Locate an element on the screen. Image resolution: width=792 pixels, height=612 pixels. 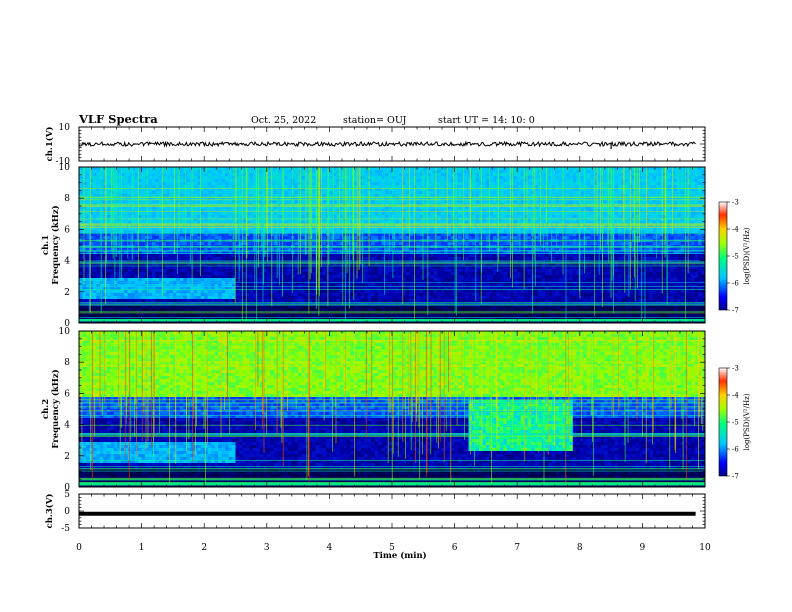
ch3-ylabel: ch.3(V) is located at coordinates (49, 511).